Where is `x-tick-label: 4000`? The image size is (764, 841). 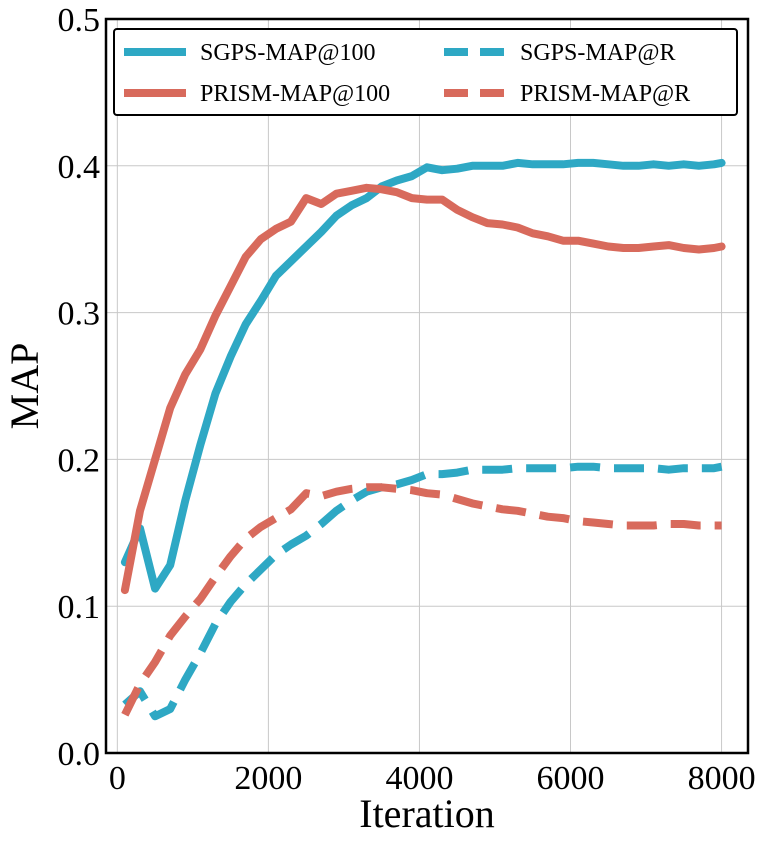
x-tick-label: 4000 is located at coordinates (419, 778).